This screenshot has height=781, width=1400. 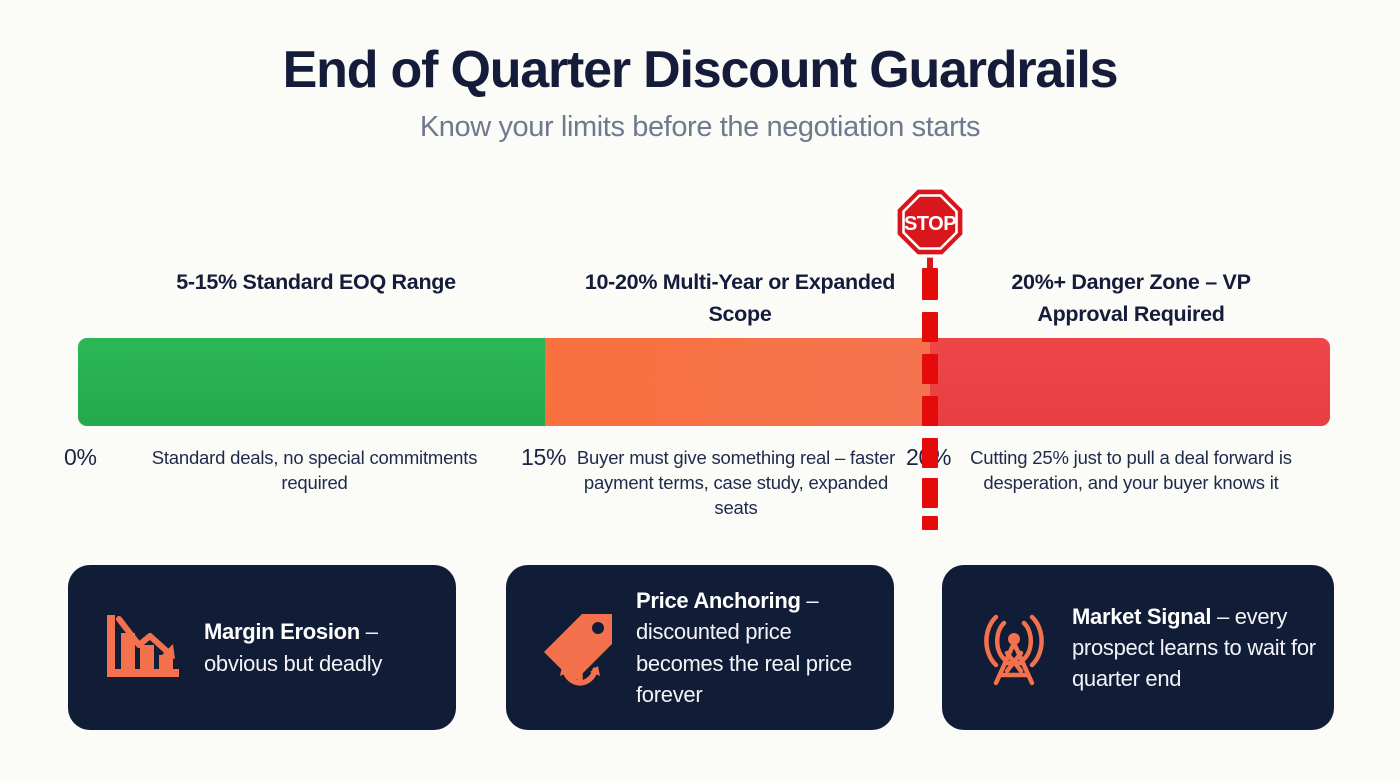 I want to click on risk-card-margin-erosion: Margin Erosion – obvious but deadly, so click(x=262, y=647).